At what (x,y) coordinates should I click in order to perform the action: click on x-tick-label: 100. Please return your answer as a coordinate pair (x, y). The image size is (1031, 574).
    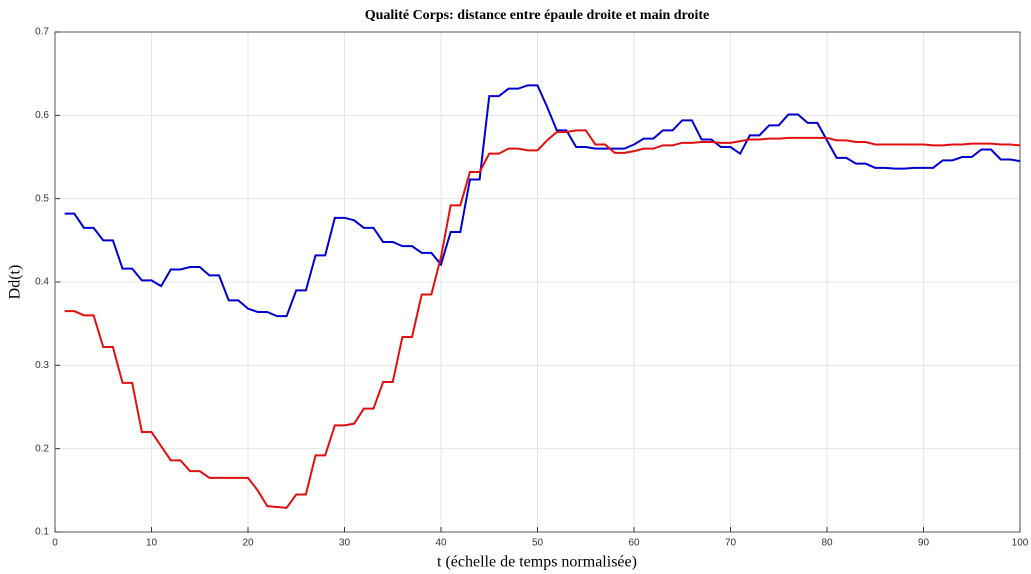
    Looking at the image, I should click on (1020, 543).